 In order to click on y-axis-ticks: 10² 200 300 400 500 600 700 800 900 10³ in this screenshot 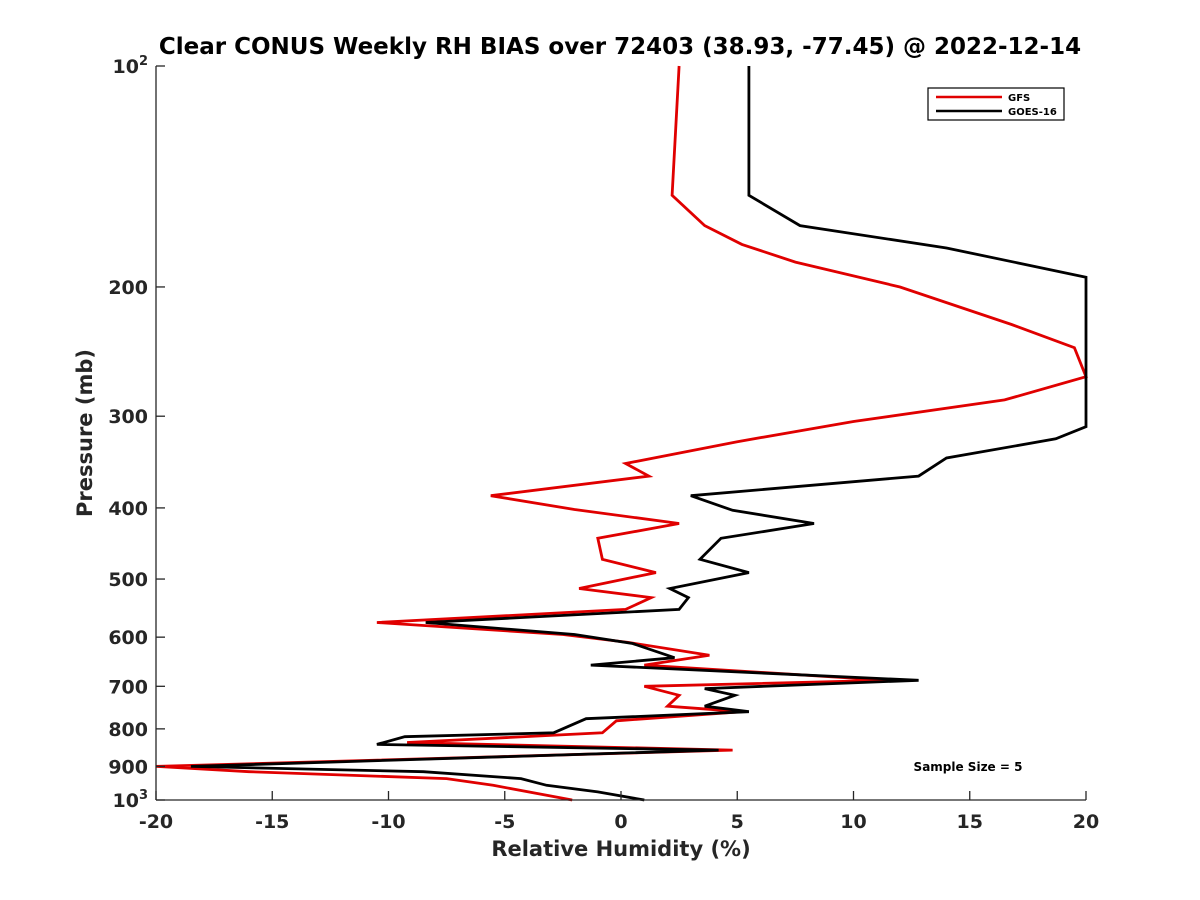, I will do `click(136, 433)`.